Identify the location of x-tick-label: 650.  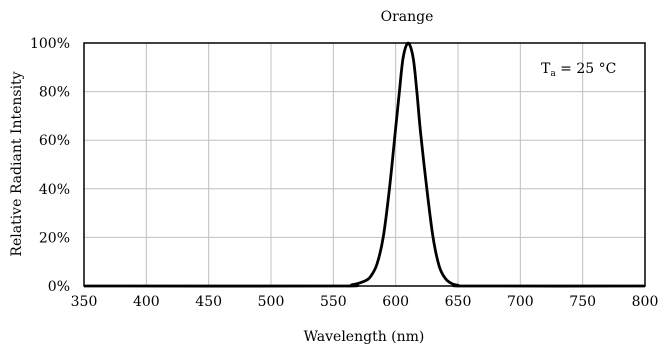
(458, 302).